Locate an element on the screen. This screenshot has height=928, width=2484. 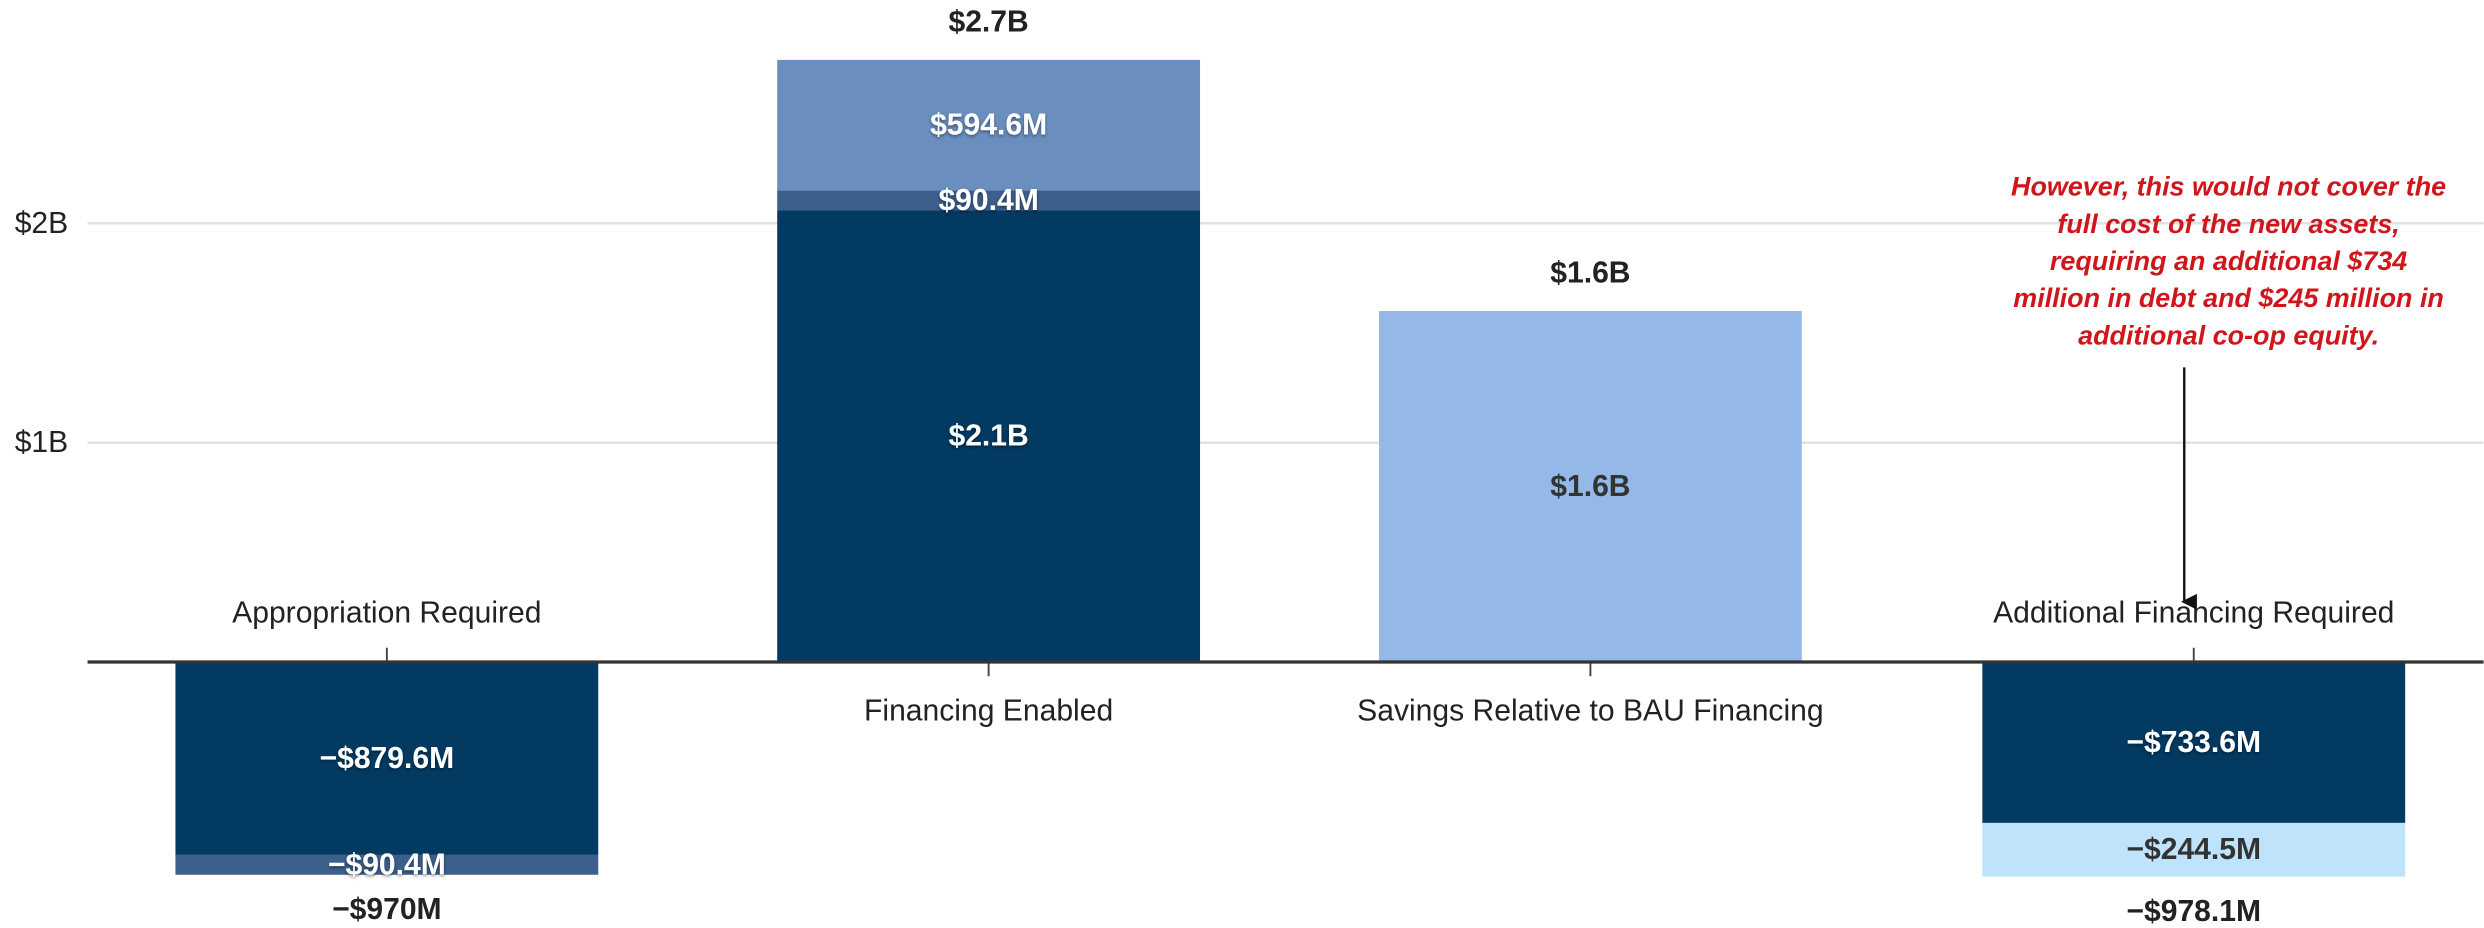
segment-label: $90.4M is located at coordinates (988, 200).